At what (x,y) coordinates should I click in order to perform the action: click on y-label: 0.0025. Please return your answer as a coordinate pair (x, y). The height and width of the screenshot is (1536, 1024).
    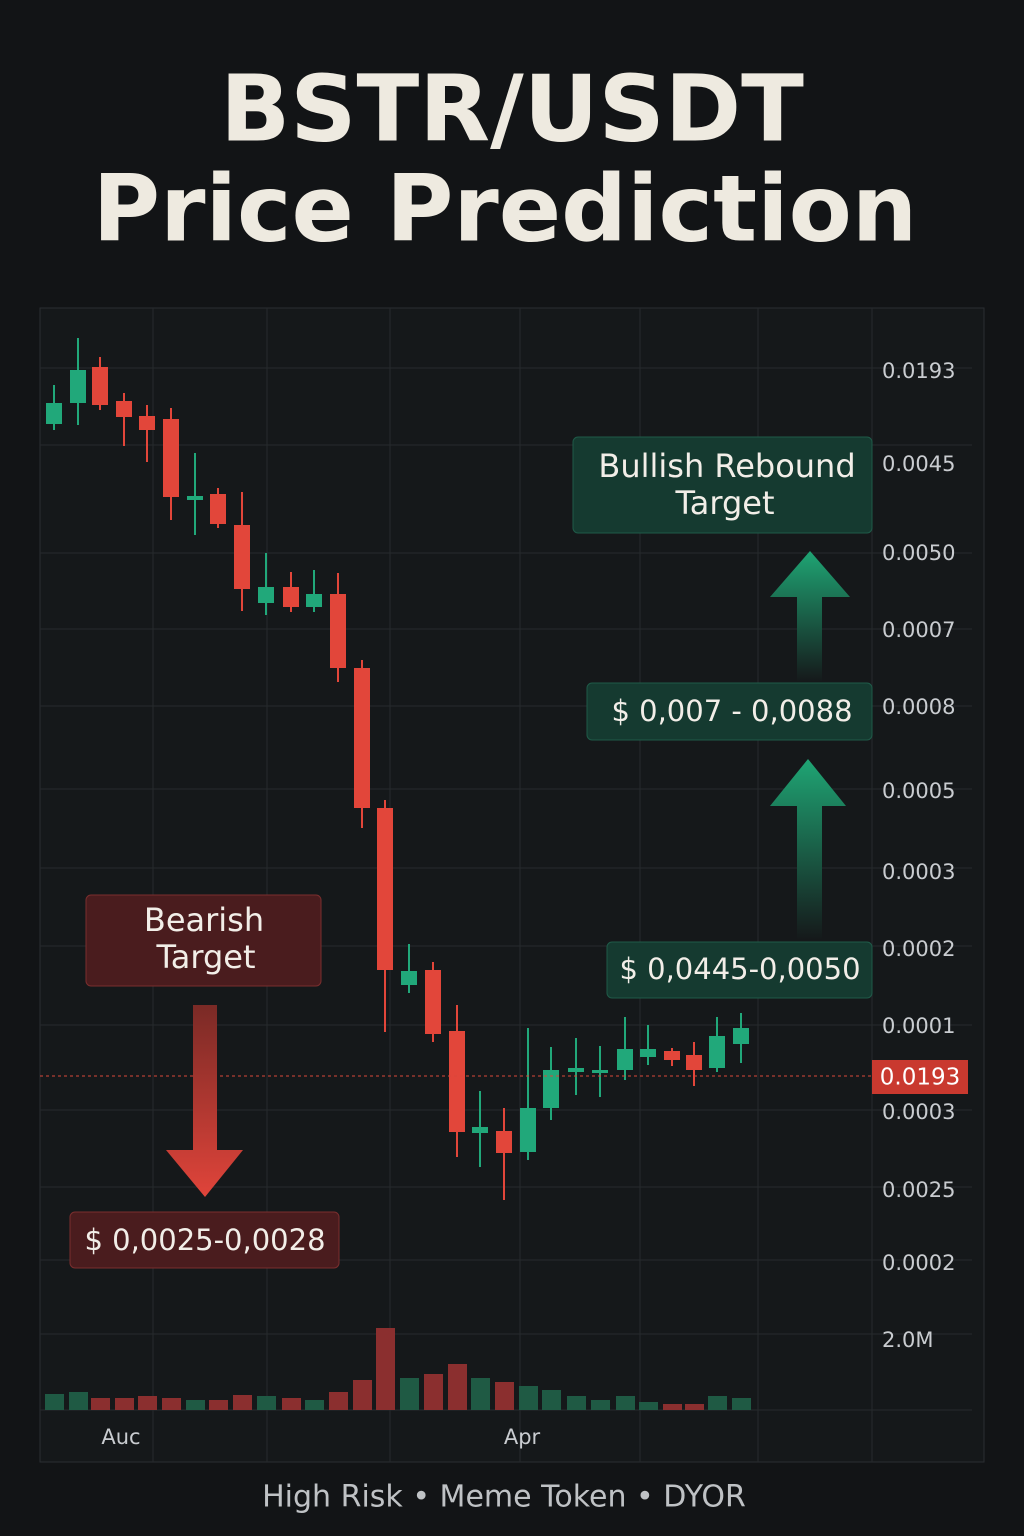
    Looking at the image, I should click on (918, 1190).